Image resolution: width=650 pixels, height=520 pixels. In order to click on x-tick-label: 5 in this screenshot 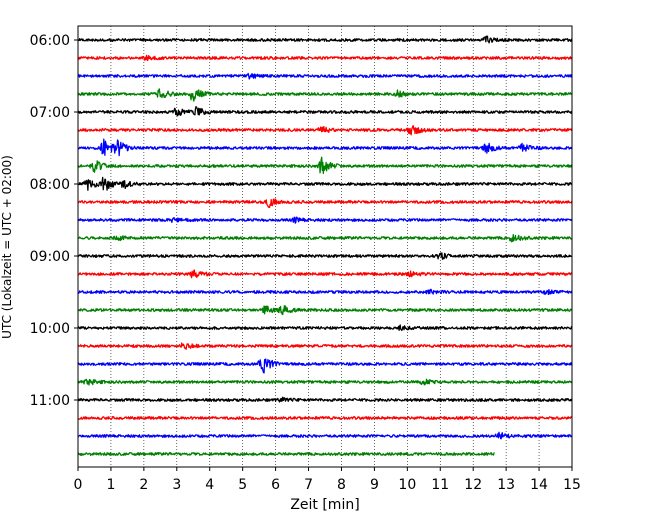, I will do `click(242, 485)`.